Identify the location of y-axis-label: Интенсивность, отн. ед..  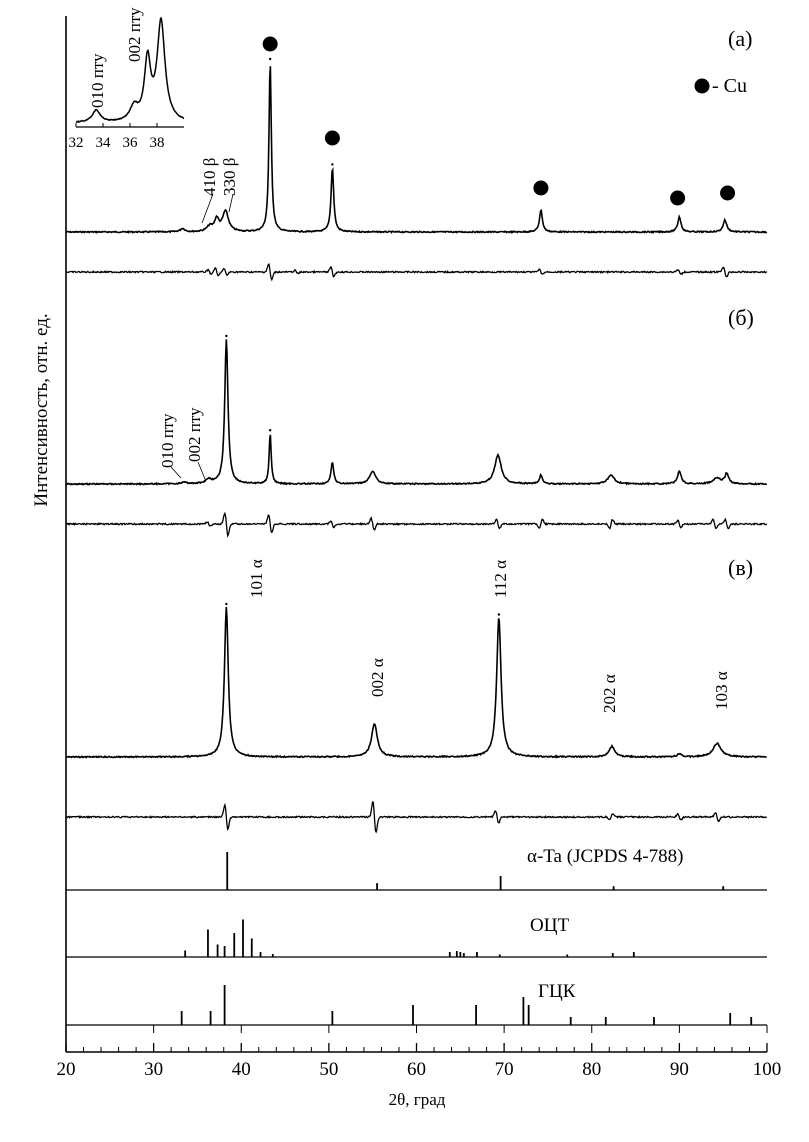
(41, 409).